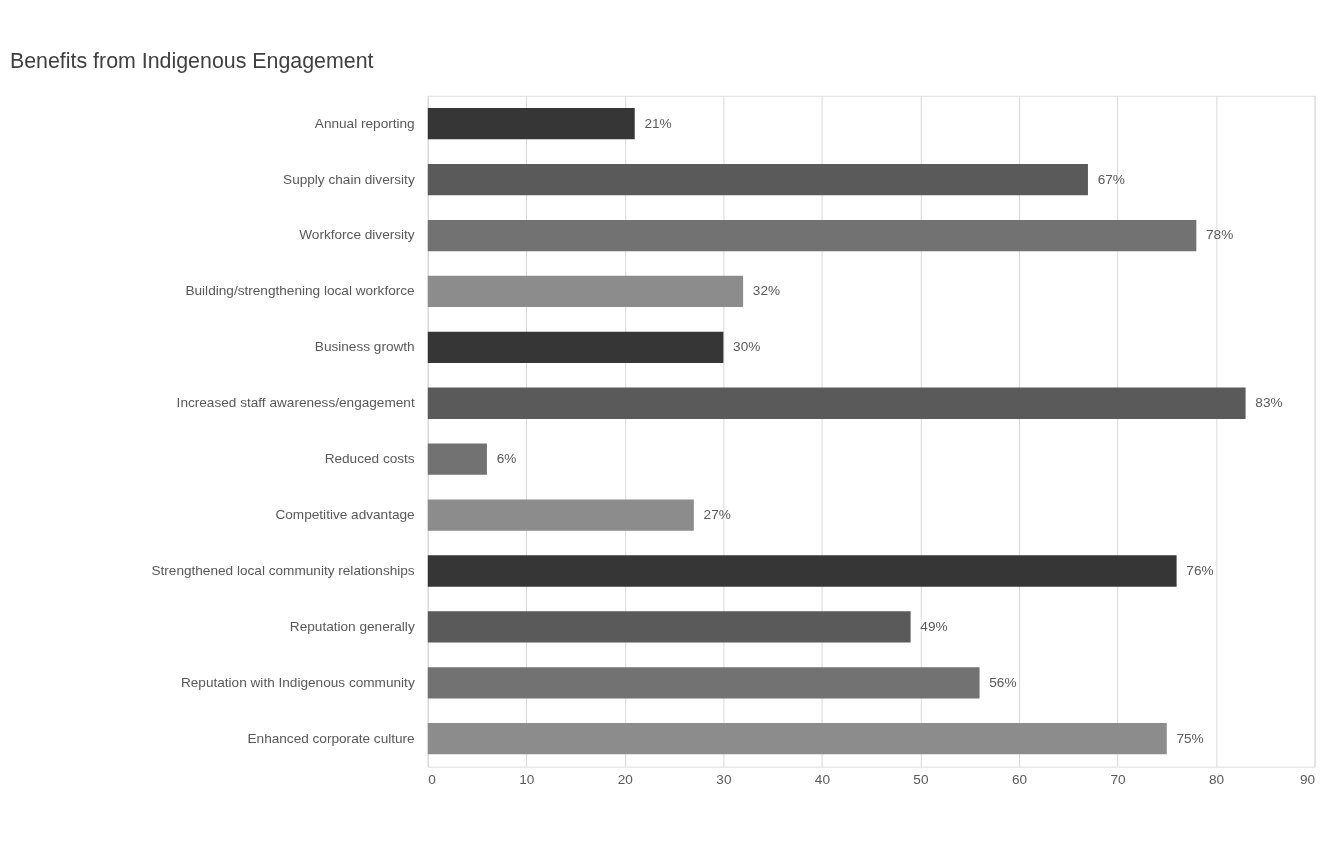 The width and height of the screenshot is (1334, 845). What do you see at coordinates (1118, 779) in the screenshot?
I see `x-tick-label: 70` at bounding box center [1118, 779].